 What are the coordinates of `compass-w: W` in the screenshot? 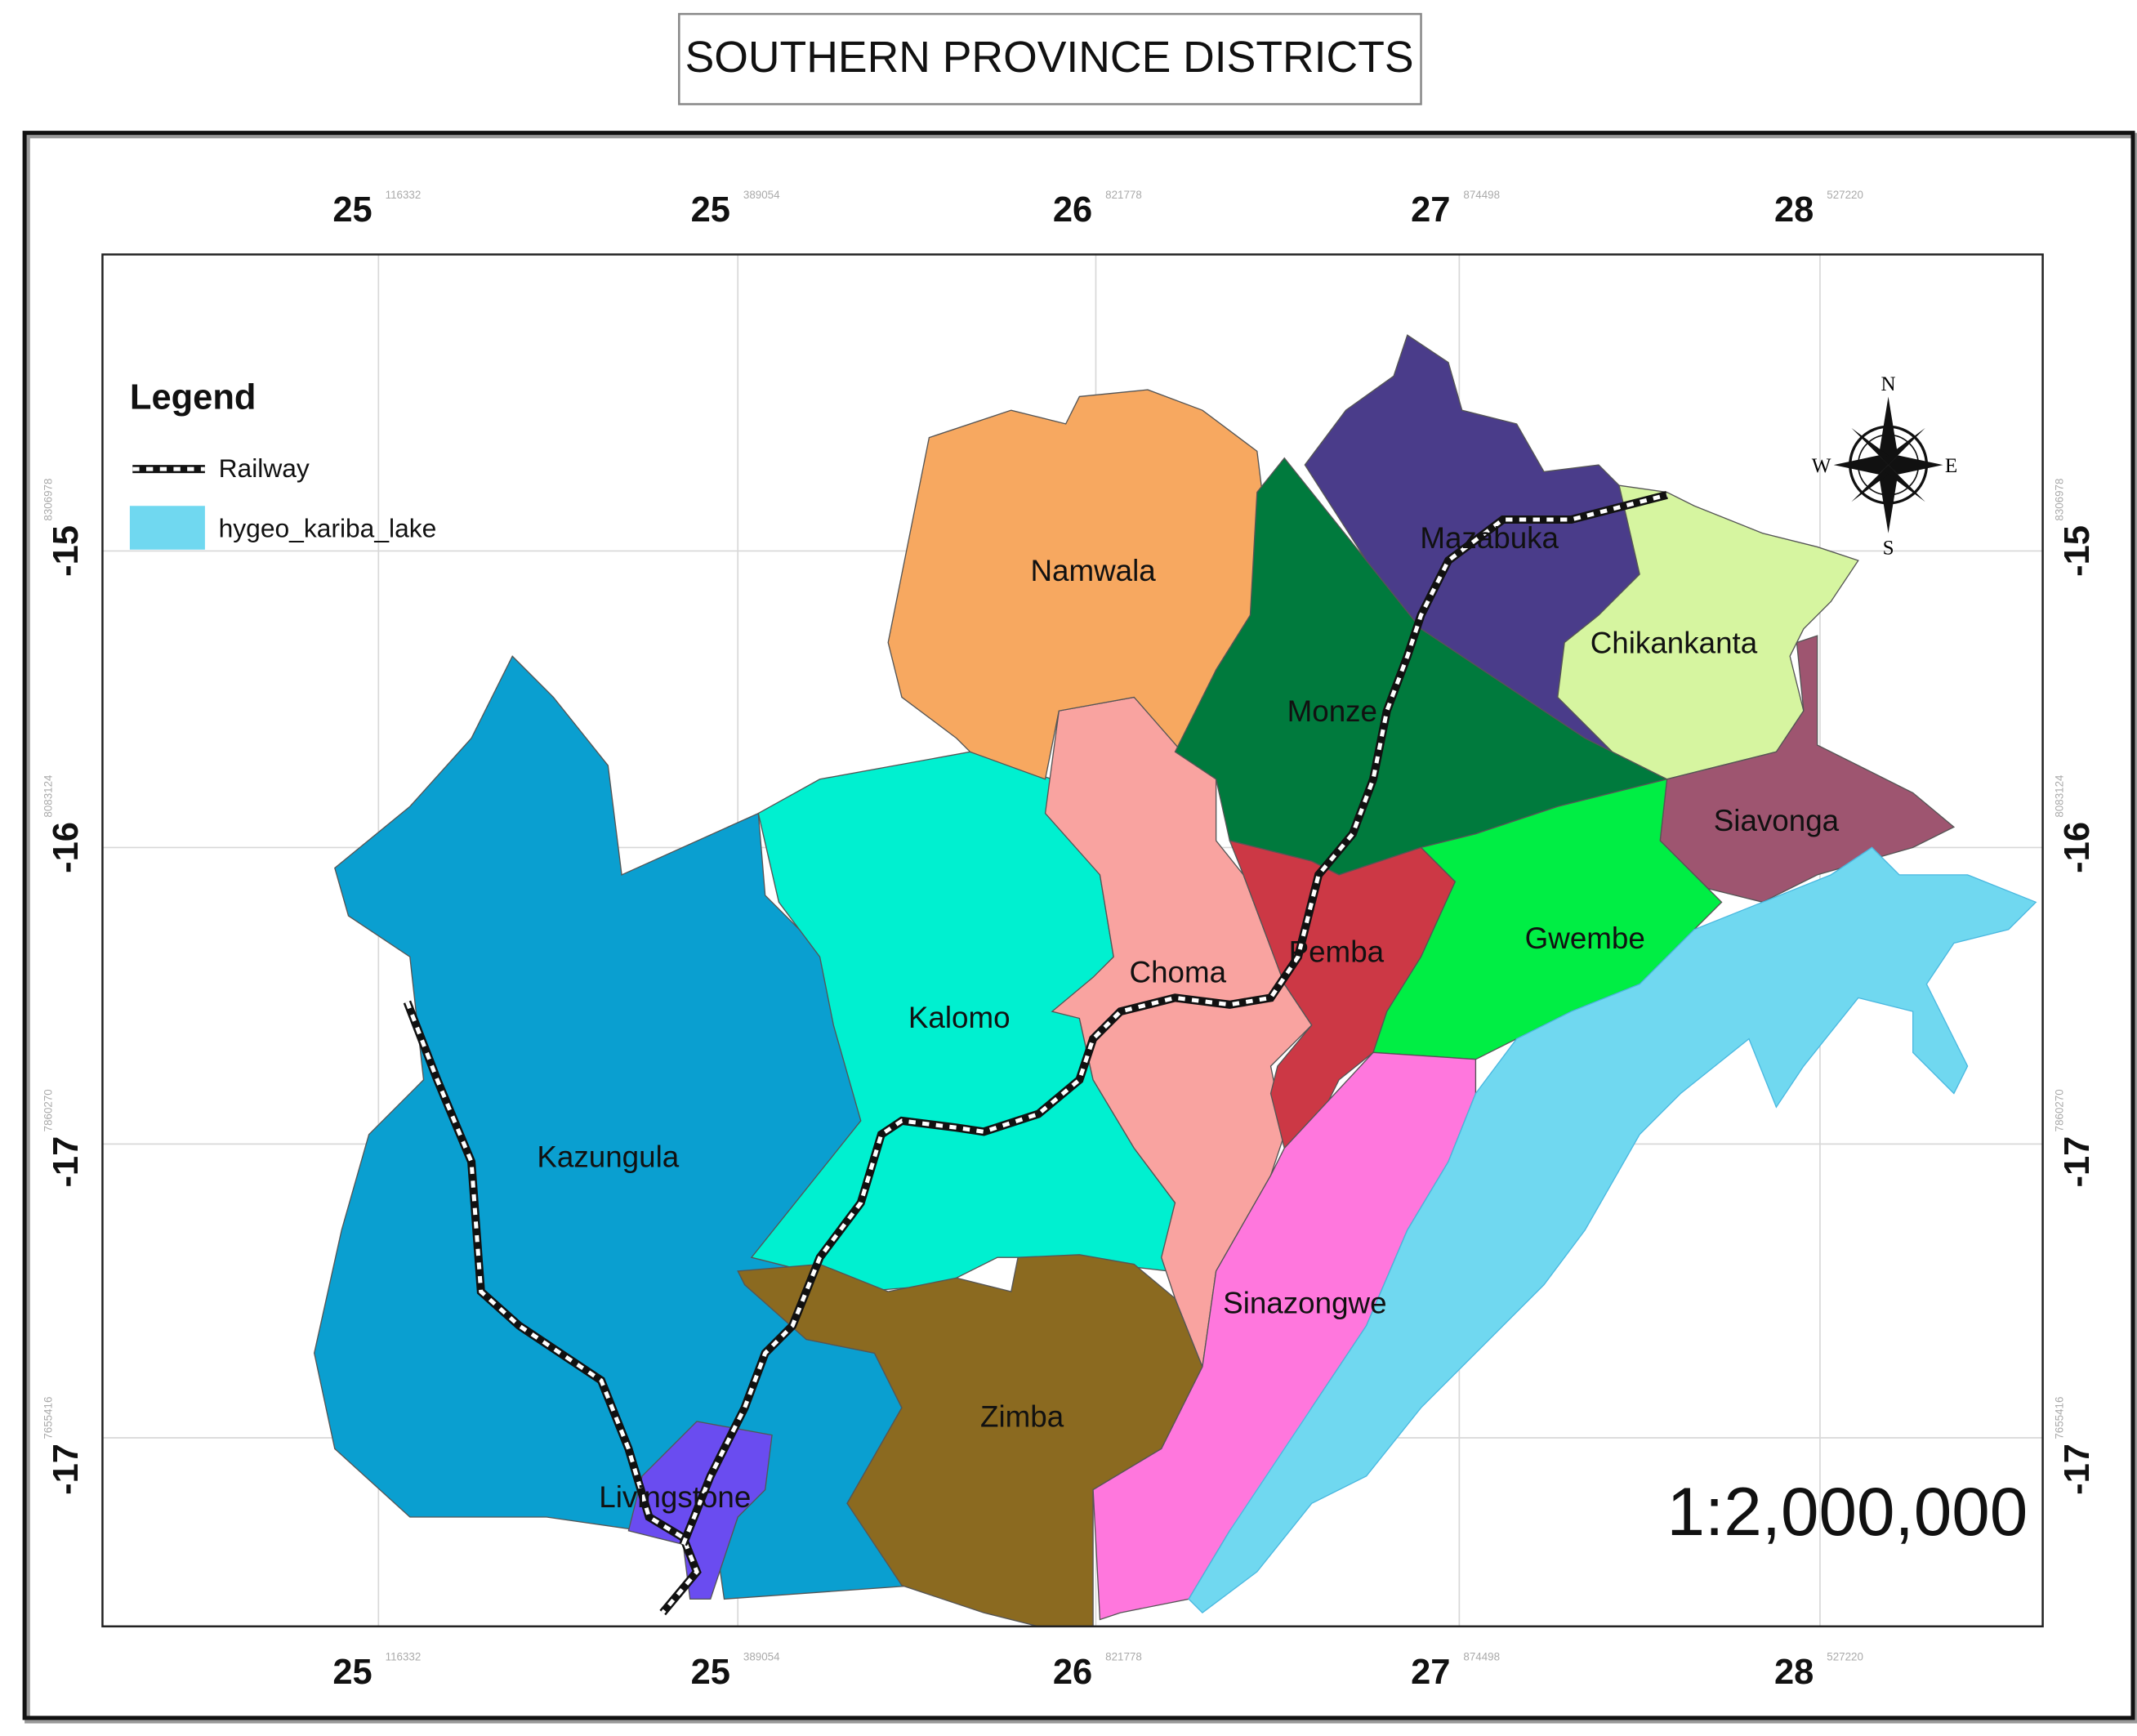 It's located at (1822, 466).